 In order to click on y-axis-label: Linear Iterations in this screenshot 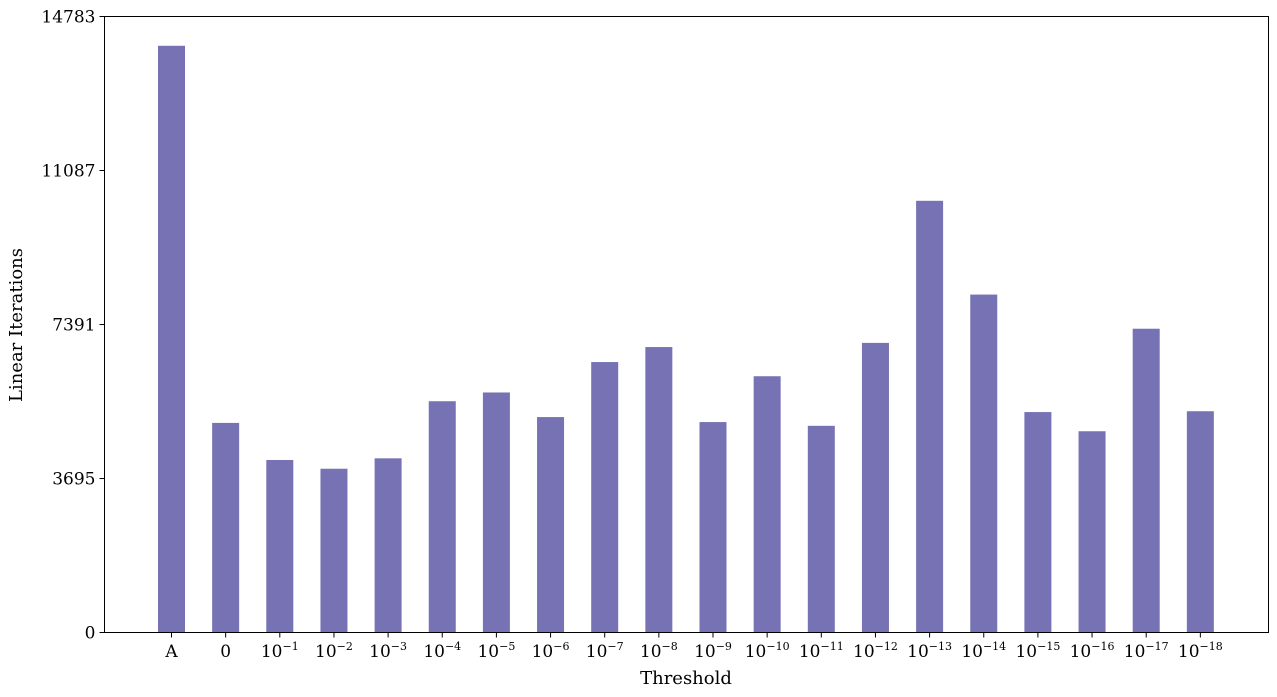, I will do `click(16, 325)`.